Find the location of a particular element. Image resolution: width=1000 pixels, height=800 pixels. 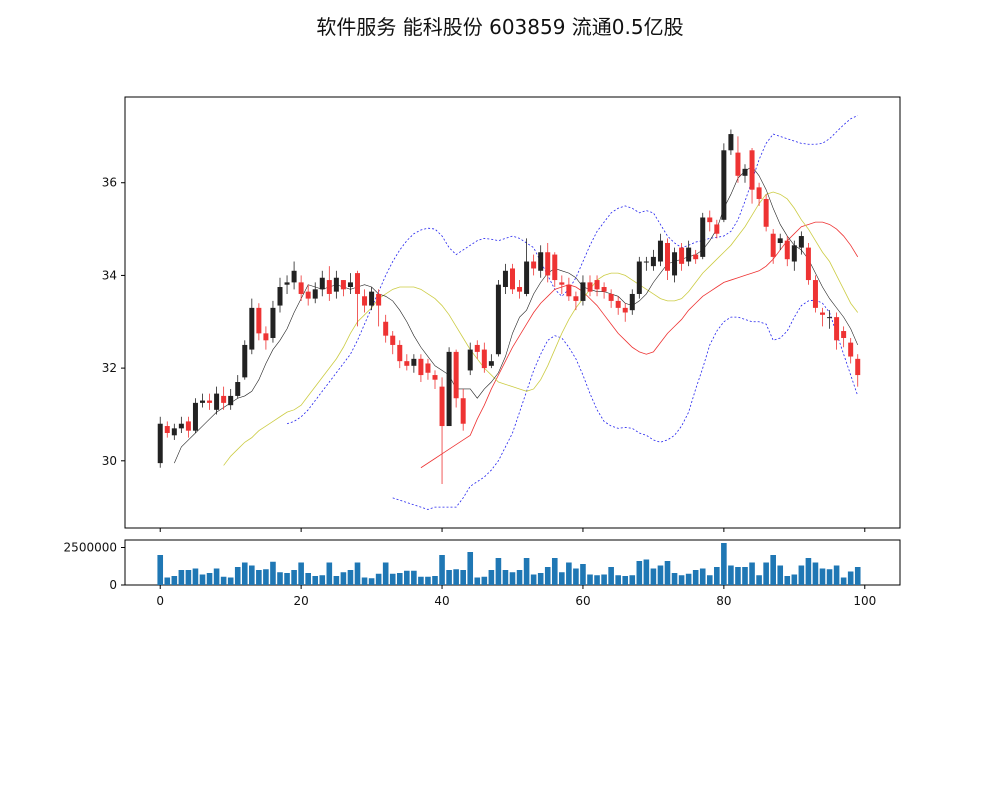

x-tick-label: 20 is located at coordinates (300, 601).